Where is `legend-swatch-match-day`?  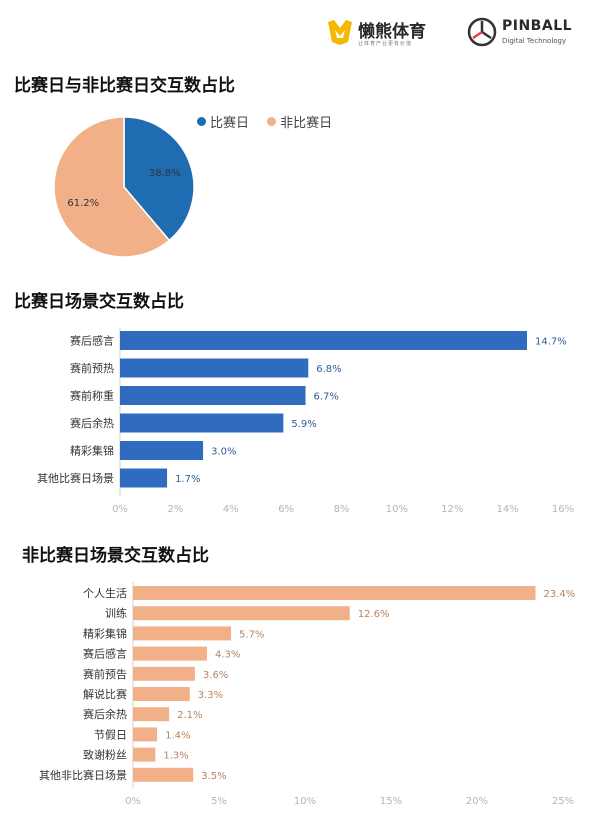
legend-swatch-match-day is located at coordinates (201, 121).